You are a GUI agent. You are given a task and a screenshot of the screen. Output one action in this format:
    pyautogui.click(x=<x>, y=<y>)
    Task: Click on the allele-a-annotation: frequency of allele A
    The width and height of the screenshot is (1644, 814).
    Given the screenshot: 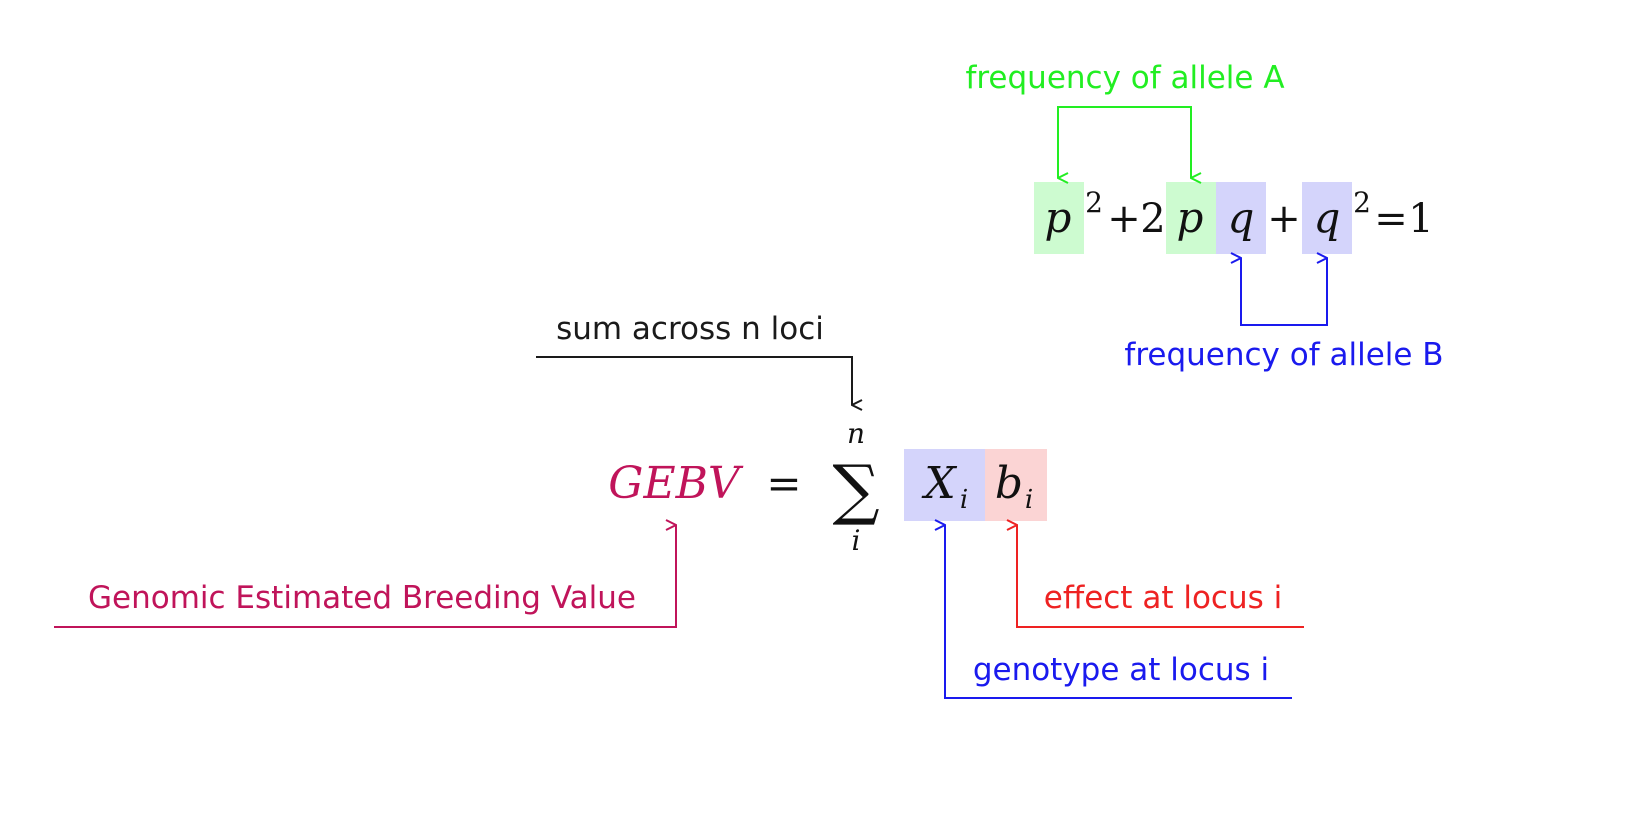 What is the action you would take?
    pyautogui.click(x=1125, y=119)
    